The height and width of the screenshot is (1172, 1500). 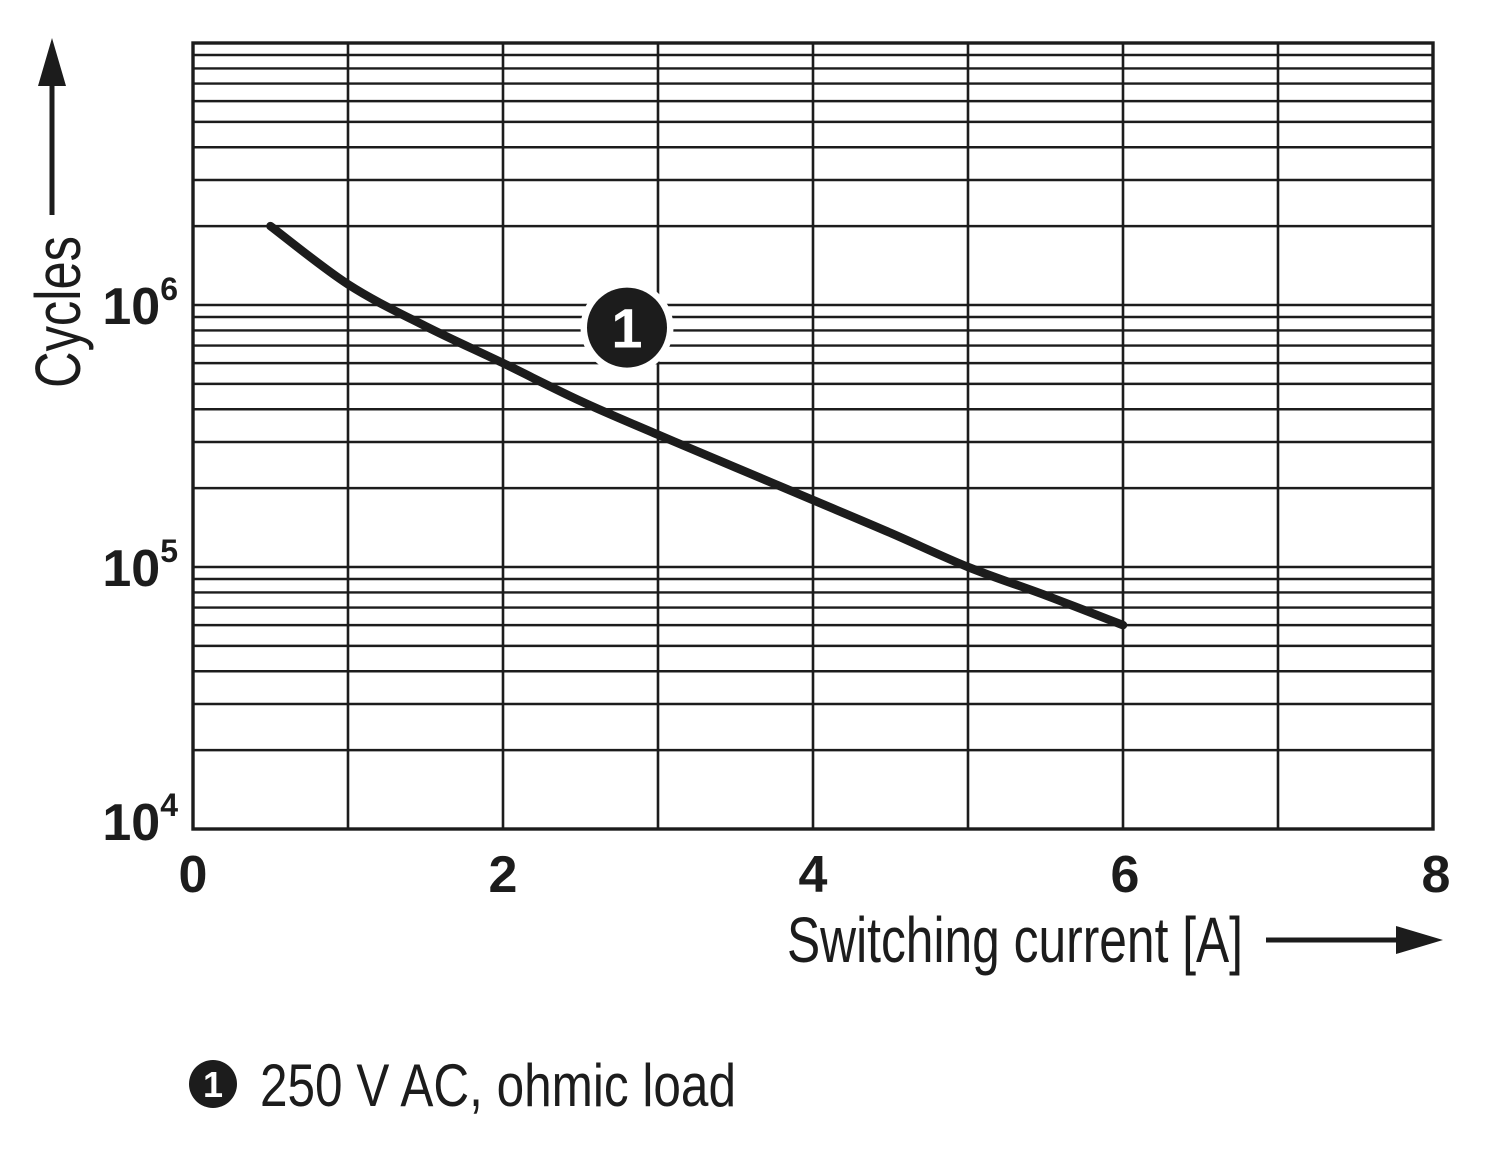 What do you see at coordinates (52, 126) in the screenshot?
I see `y-axis-arrow-icon` at bounding box center [52, 126].